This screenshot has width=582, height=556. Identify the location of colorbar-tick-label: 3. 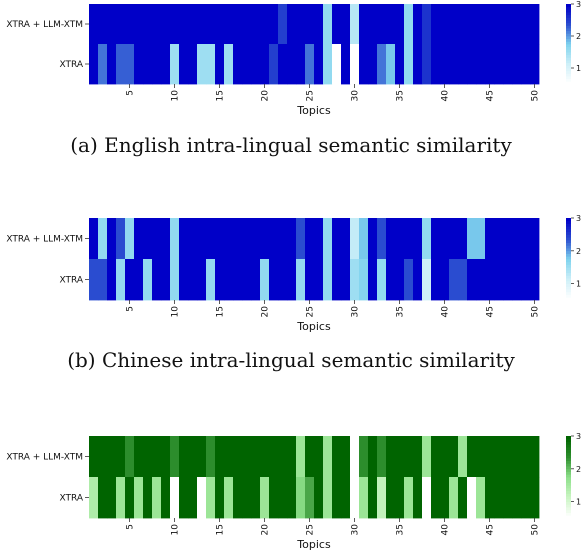
(578, 218).